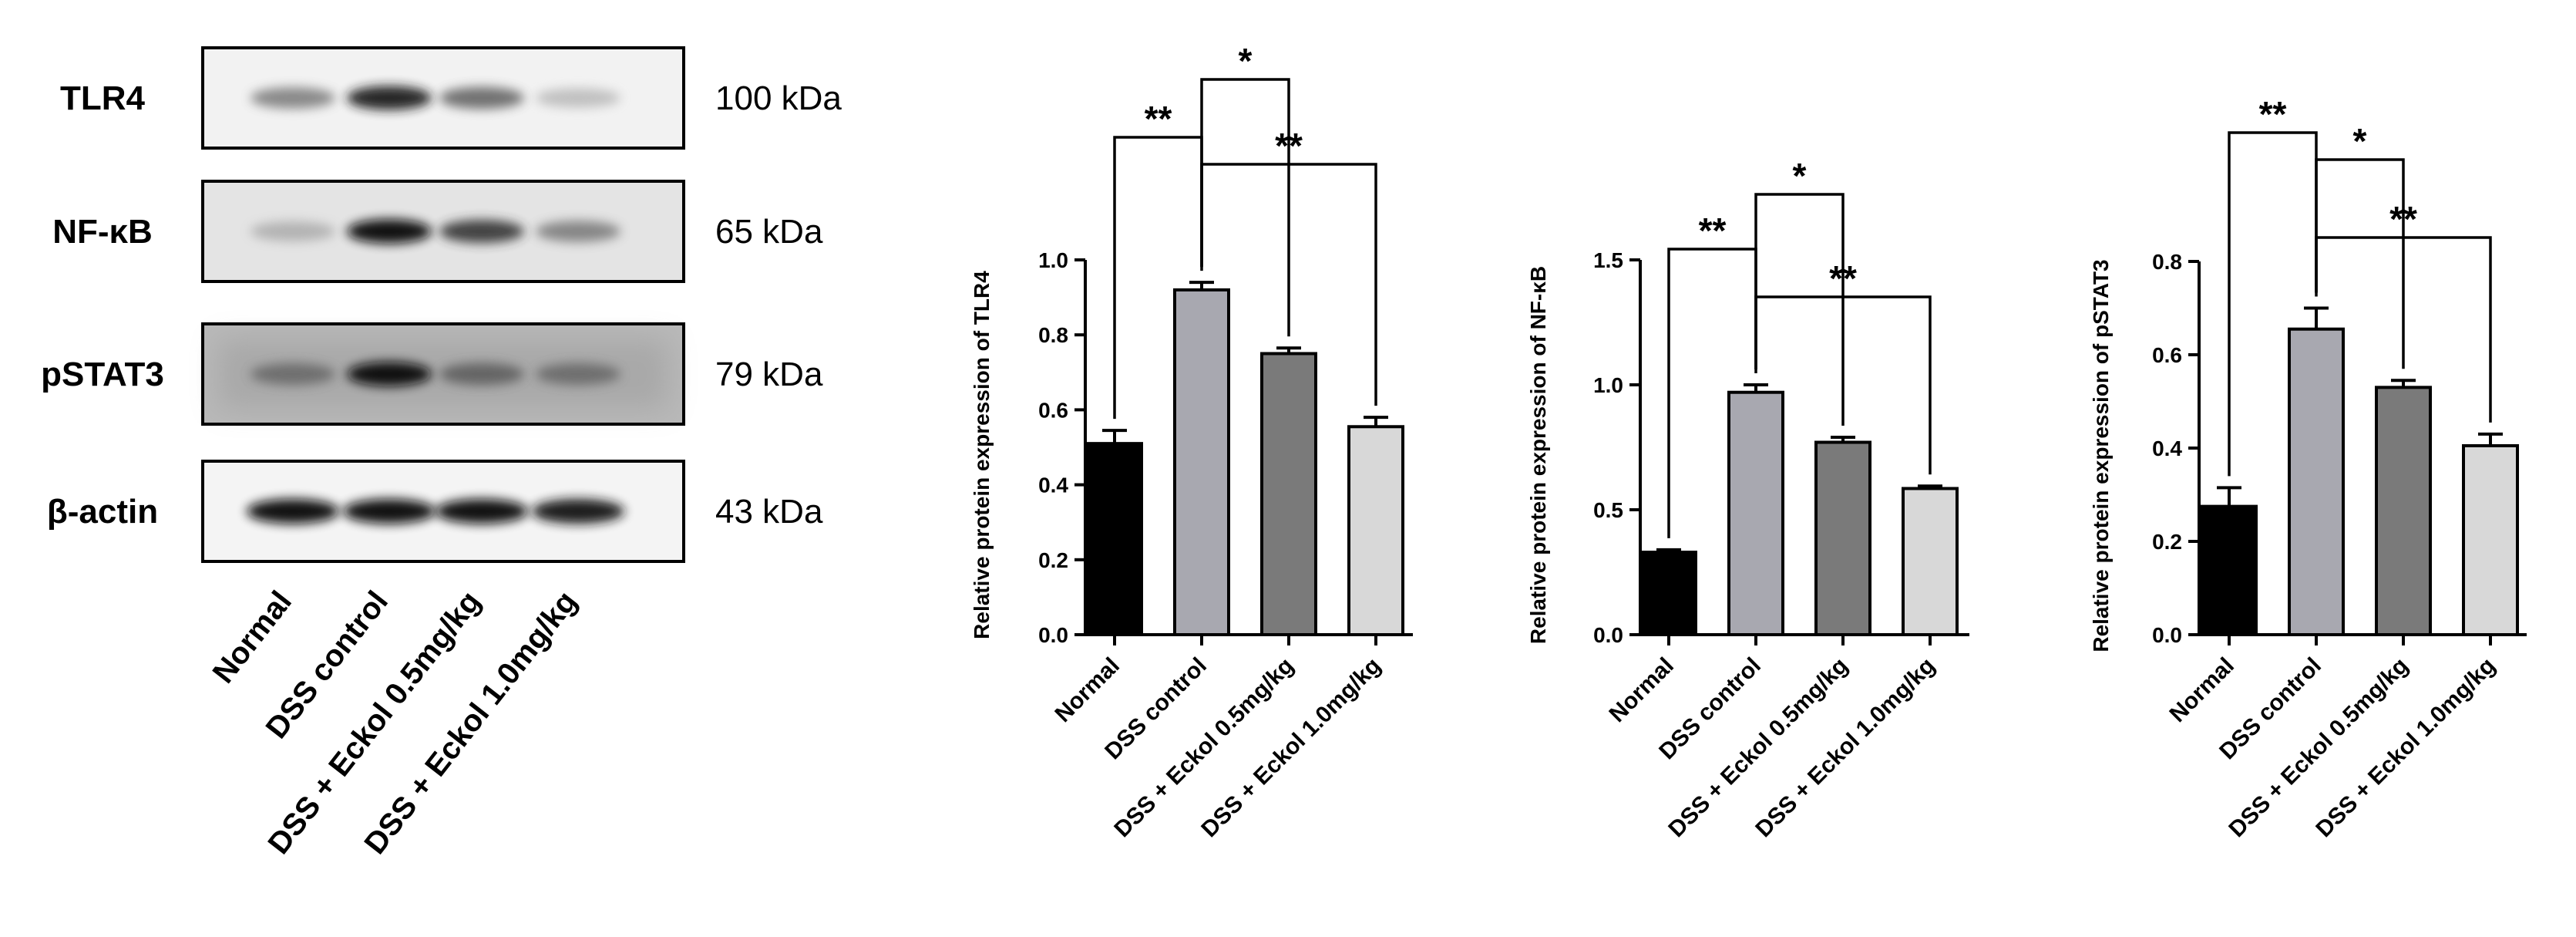 This screenshot has width=2576, height=937. I want to click on blot-protein-label: β-actin, so click(102, 512).